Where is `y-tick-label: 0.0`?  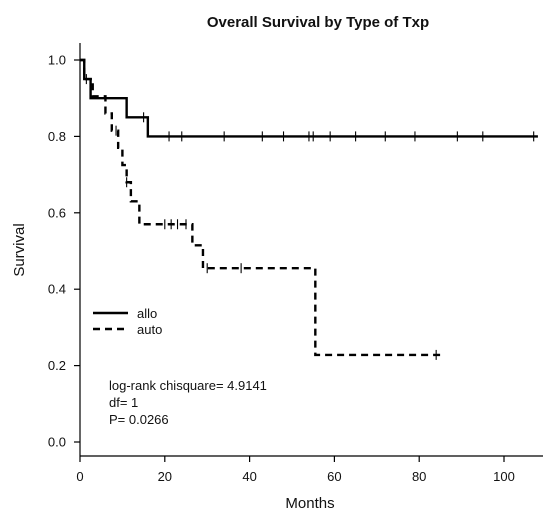
y-tick-label: 0.0 is located at coordinates (57, 442).